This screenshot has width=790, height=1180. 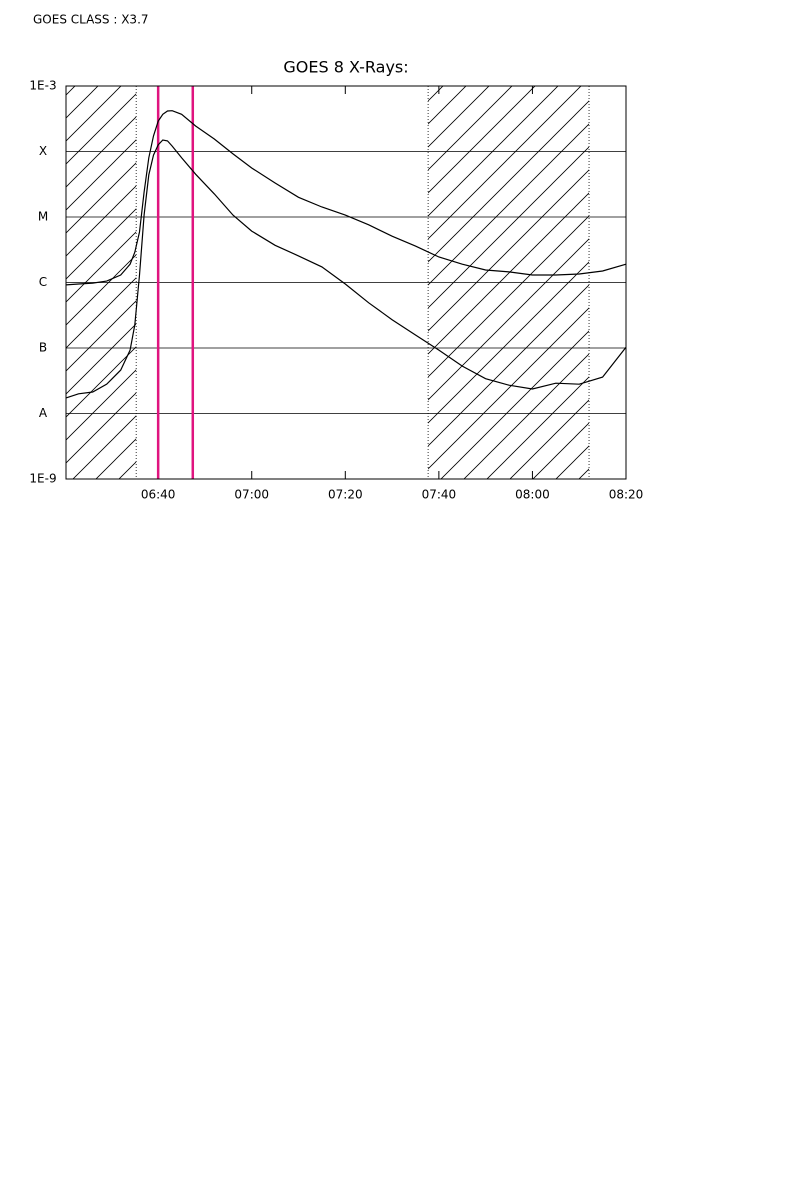 What do you see at coordinates (439, 495) in the screenshot?
I see `x-tick-label: 07:40` at bounding box center [439, 495].